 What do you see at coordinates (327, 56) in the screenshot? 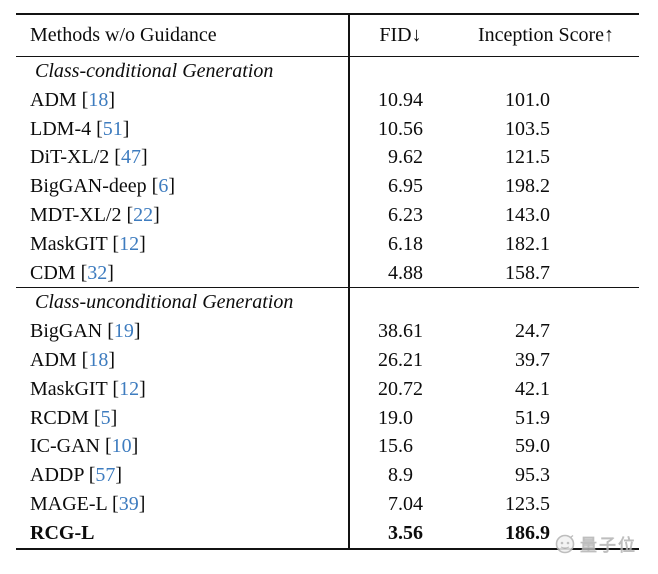
I see `header-rule` at bounding box center [327, 56].